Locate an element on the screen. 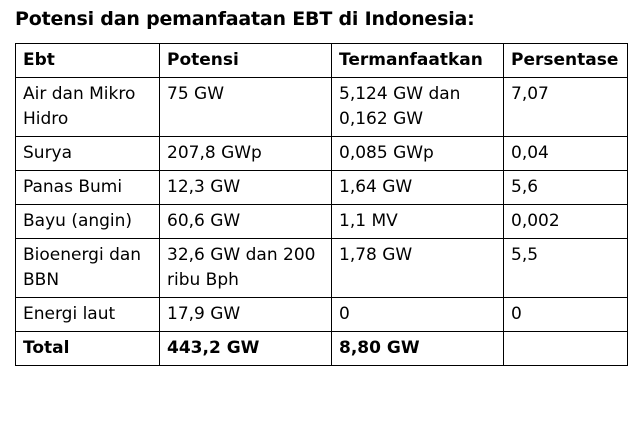  cell-termanfaatkan: 1,64 GW is located at coordinates (417, 187).